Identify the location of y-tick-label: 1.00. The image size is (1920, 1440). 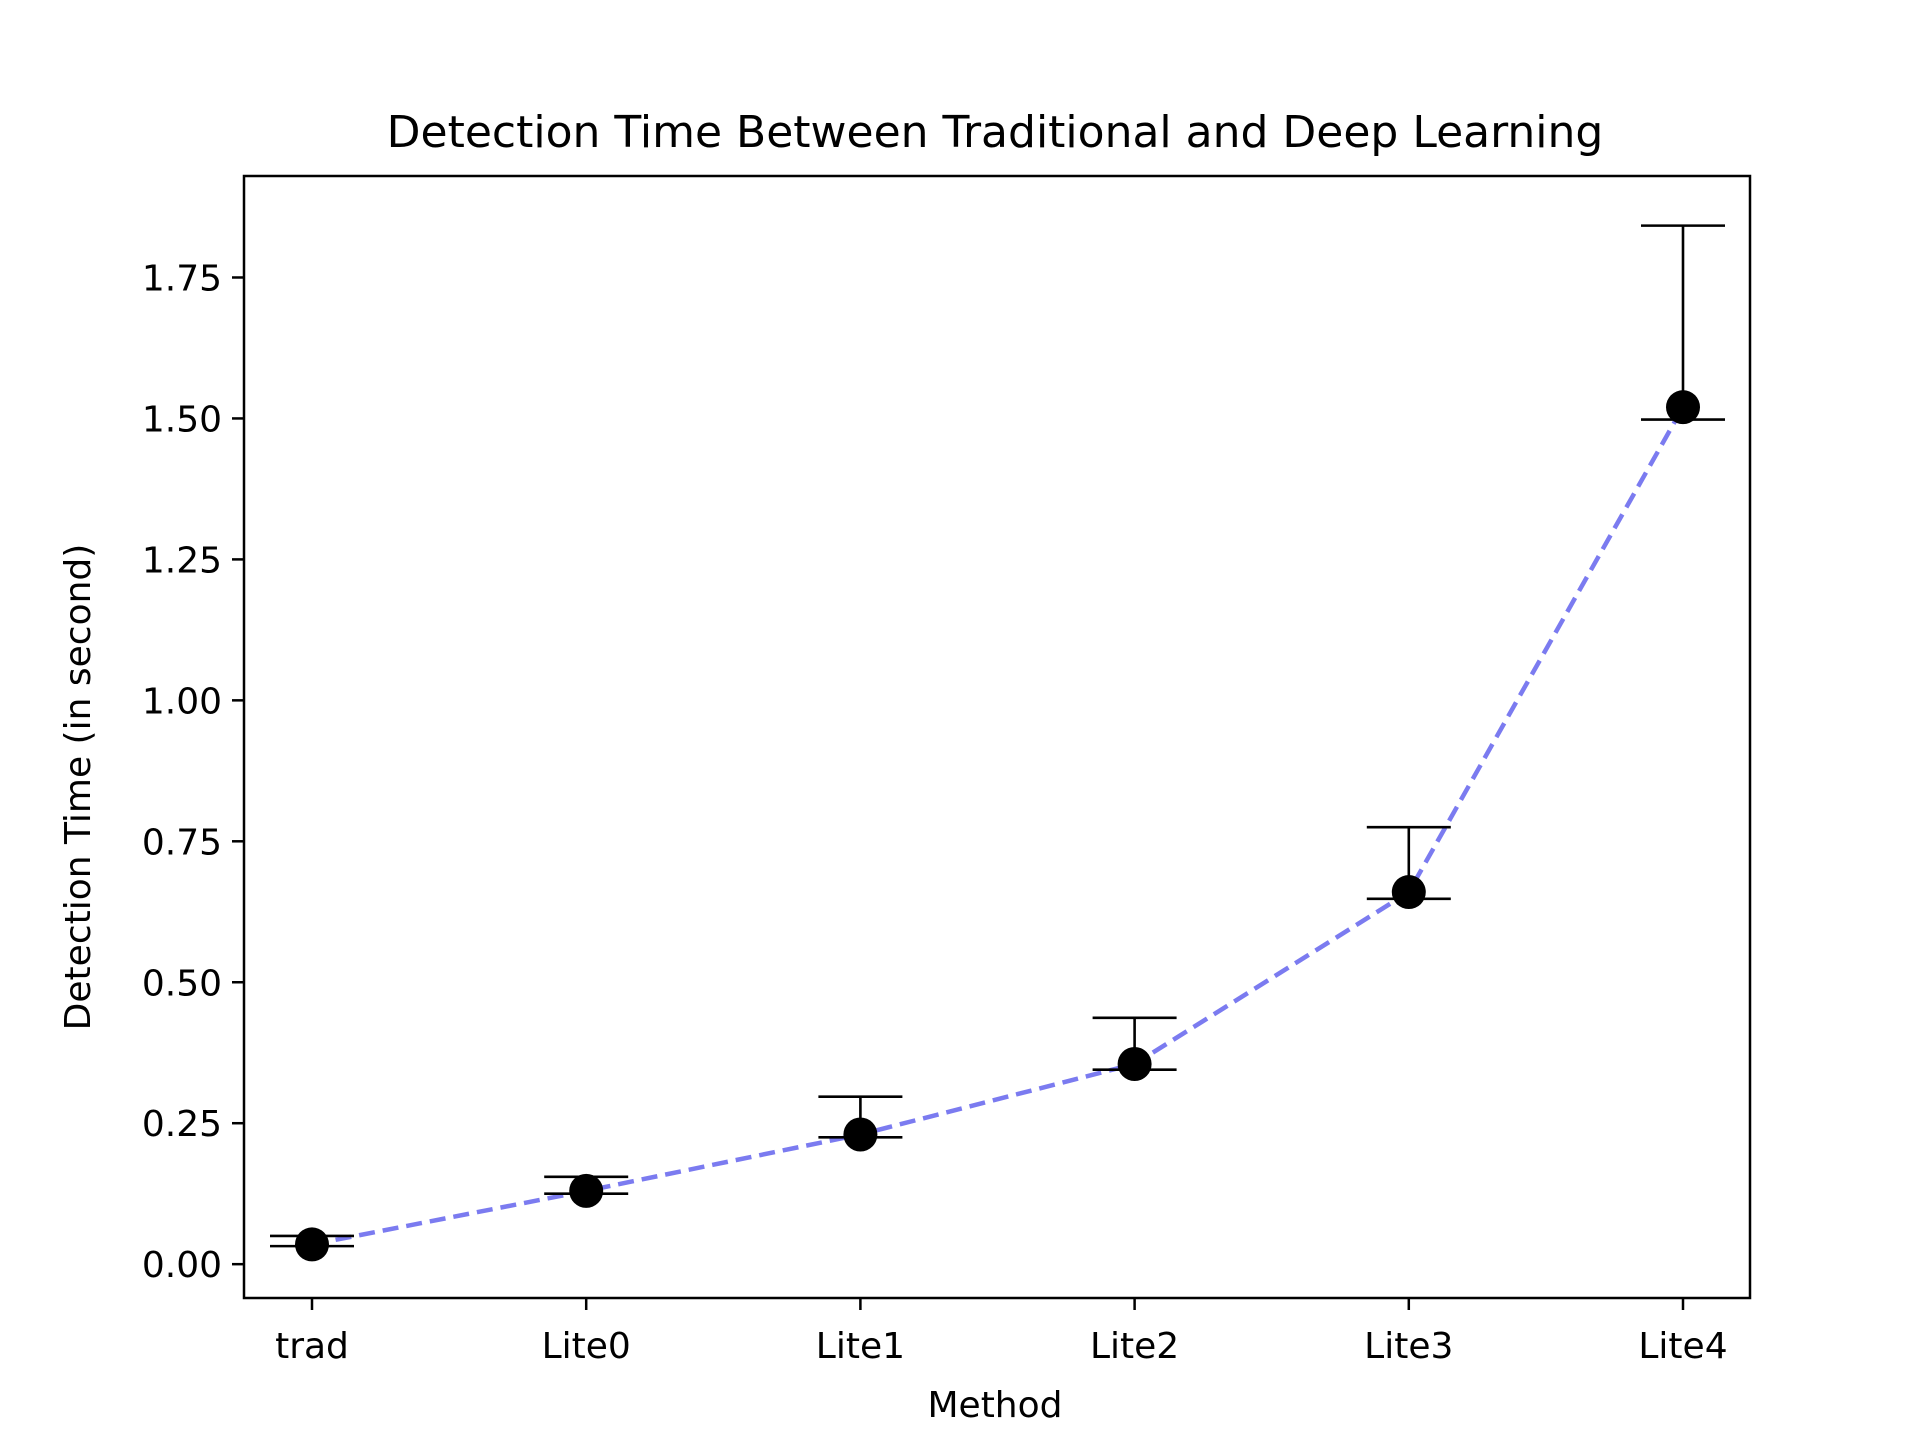
(182, 701).